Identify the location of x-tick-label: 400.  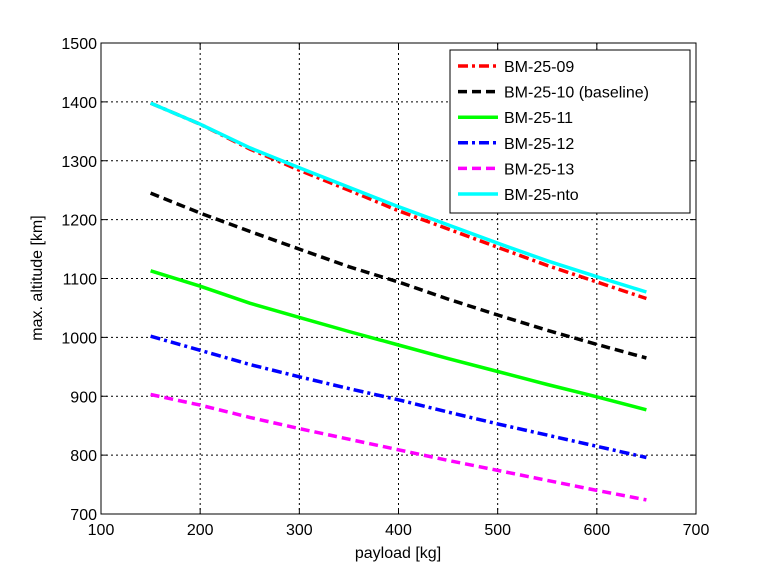
(398, 530).